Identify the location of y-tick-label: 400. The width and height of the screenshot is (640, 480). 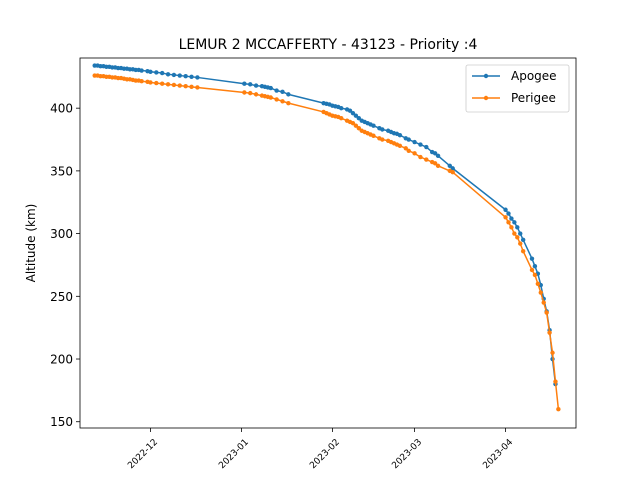
(61, 109).